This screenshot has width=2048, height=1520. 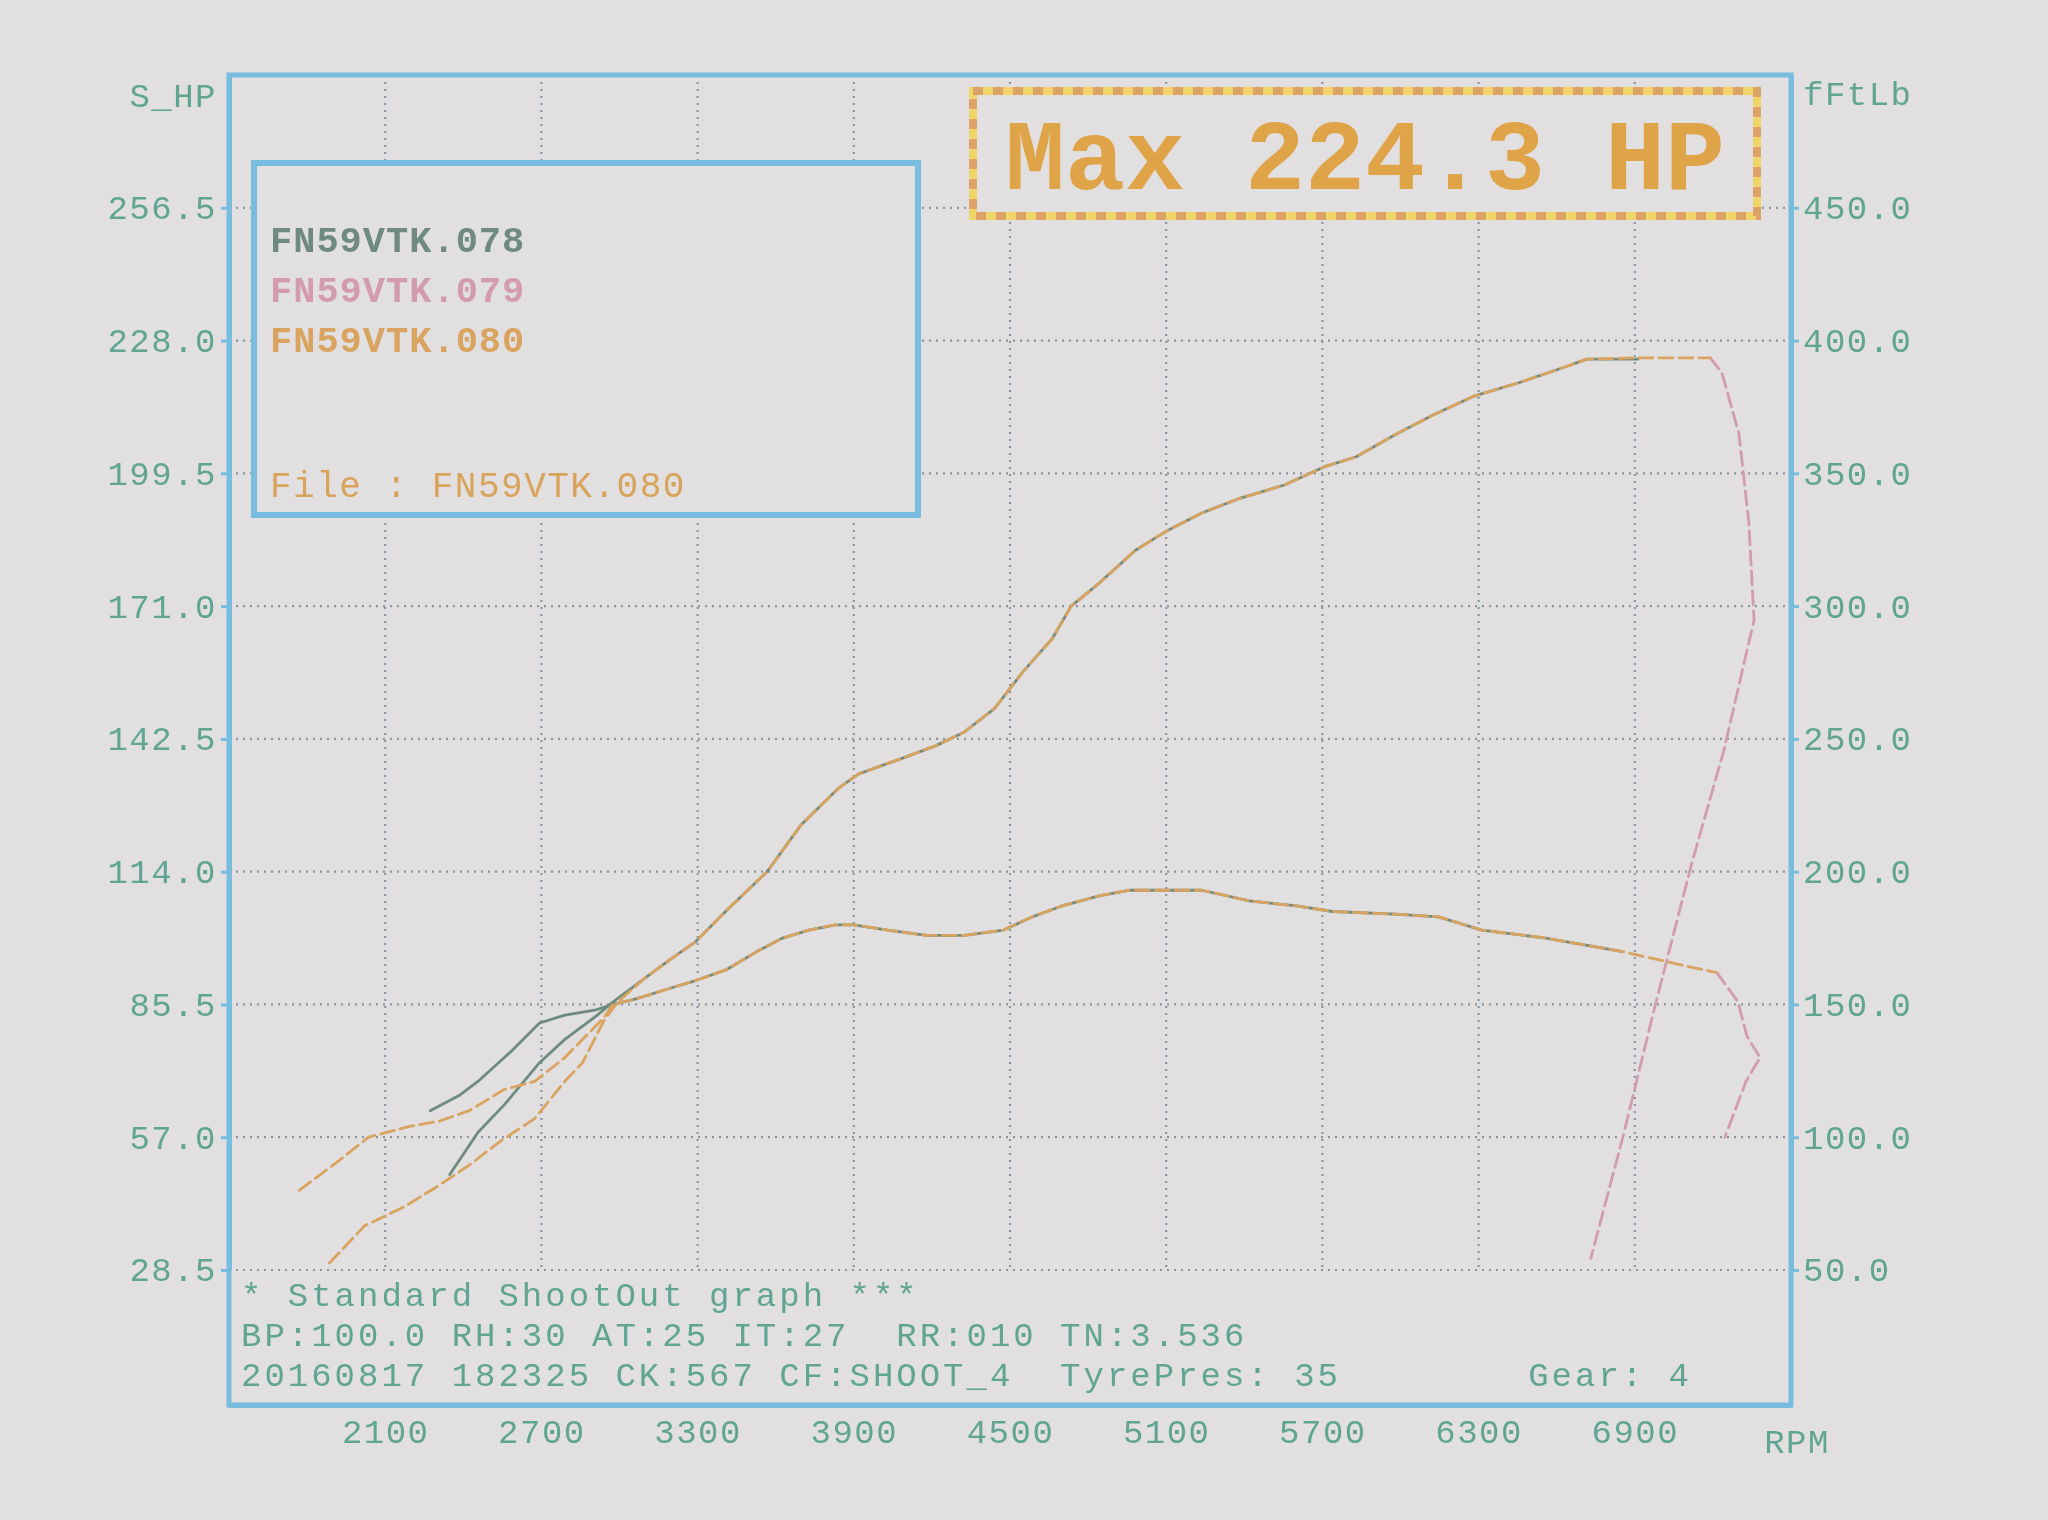 I want to click on y2-tick-label: 350.0, so click(x=1858, y=475).